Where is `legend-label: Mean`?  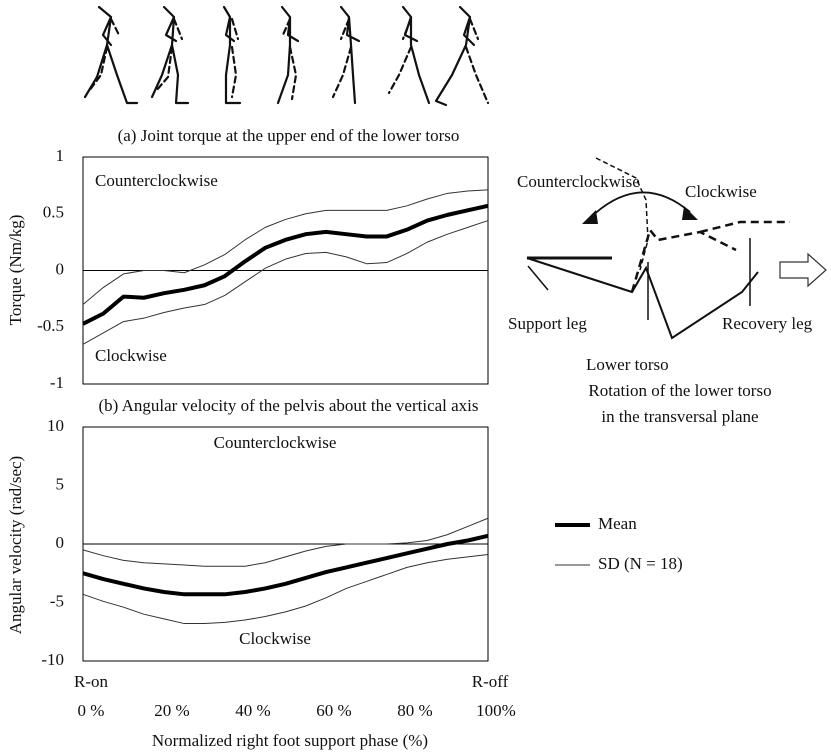 legend-label: Mean is located at coordinates (617, 523).